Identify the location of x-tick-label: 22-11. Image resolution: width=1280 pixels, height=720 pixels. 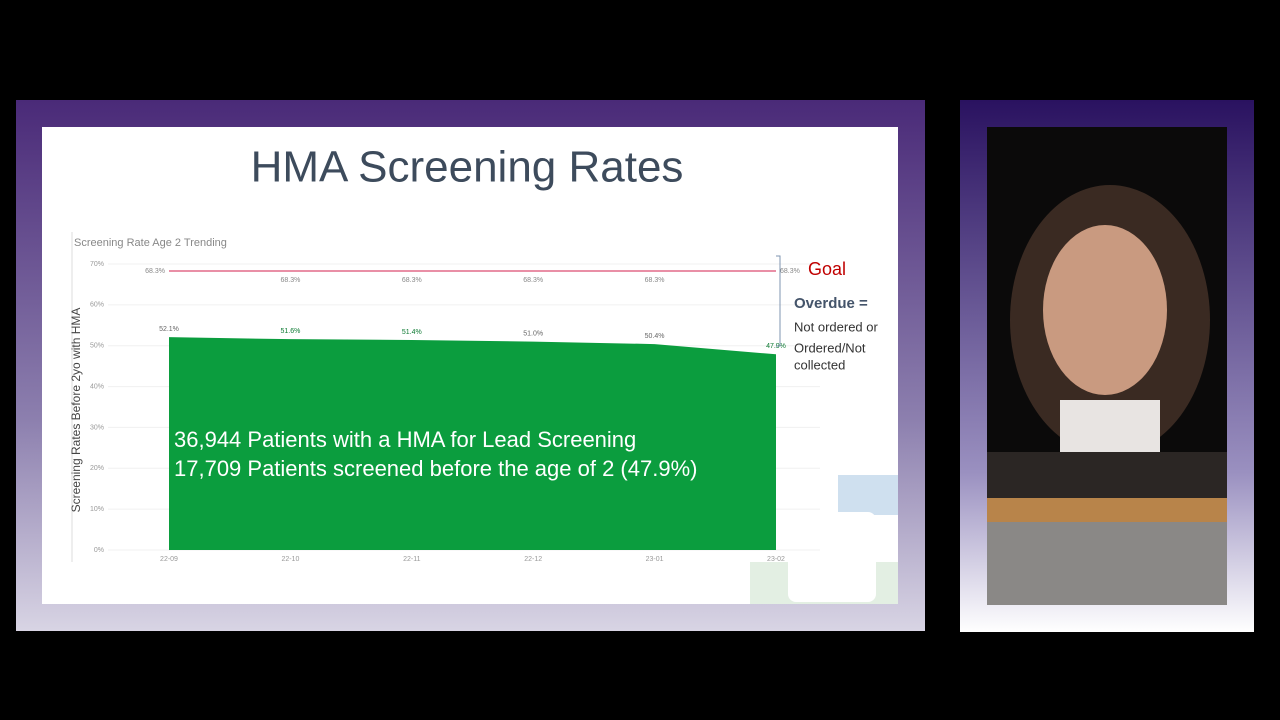
(411, 559).